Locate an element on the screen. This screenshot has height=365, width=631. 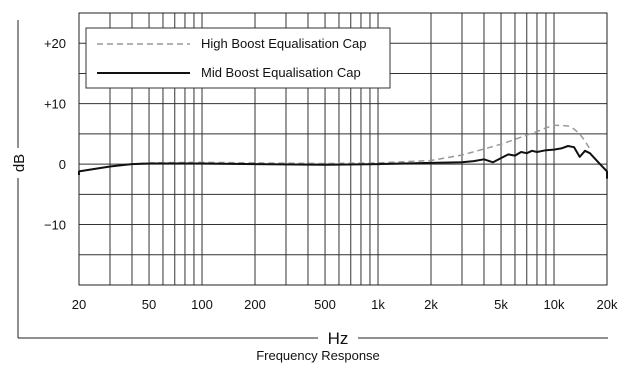
x-tick-label: 5k is located at coordinates (501, 304).